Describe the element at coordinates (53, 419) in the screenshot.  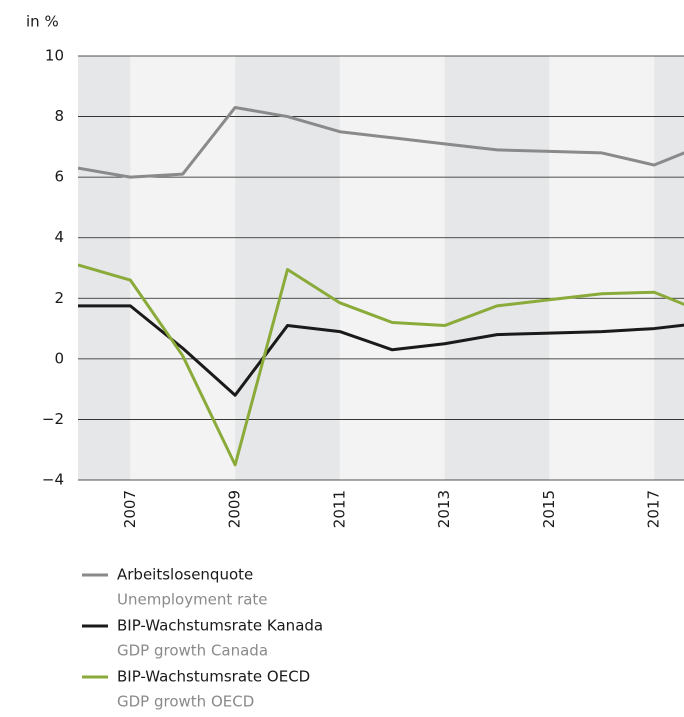
I see `y-tick-label: −2` at that location.